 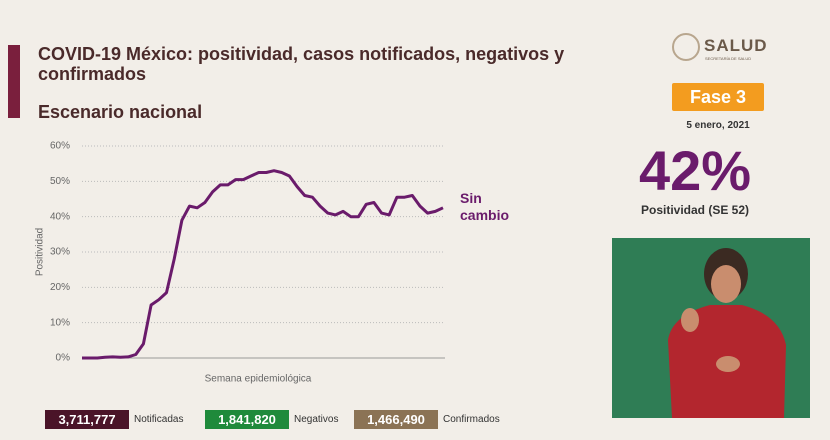 I want to click on logo-subtext: SECRETARÍA DE SALUD, so click(x=728, y=58).